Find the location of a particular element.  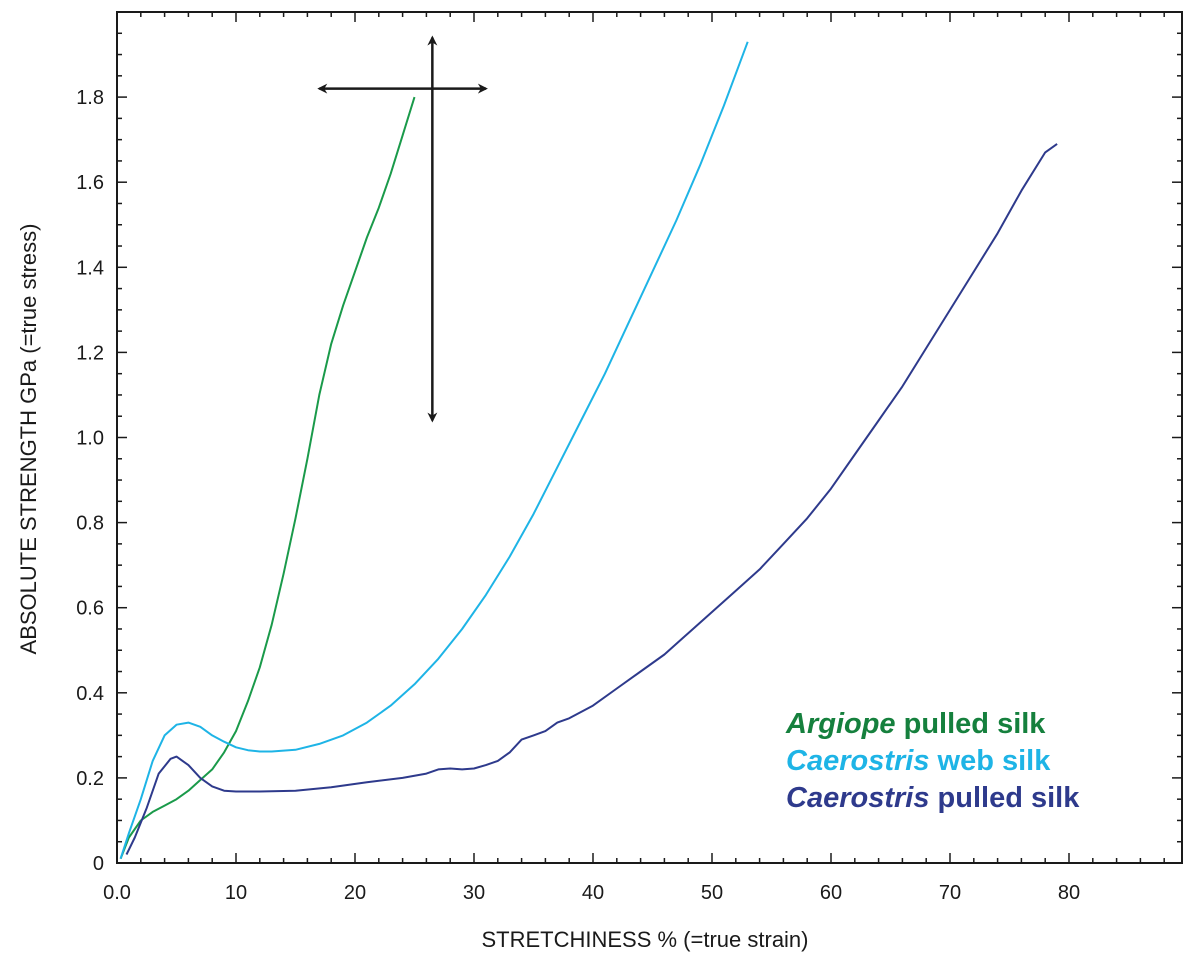

x-tick-label: 40 is located at coordinates (593, 893).